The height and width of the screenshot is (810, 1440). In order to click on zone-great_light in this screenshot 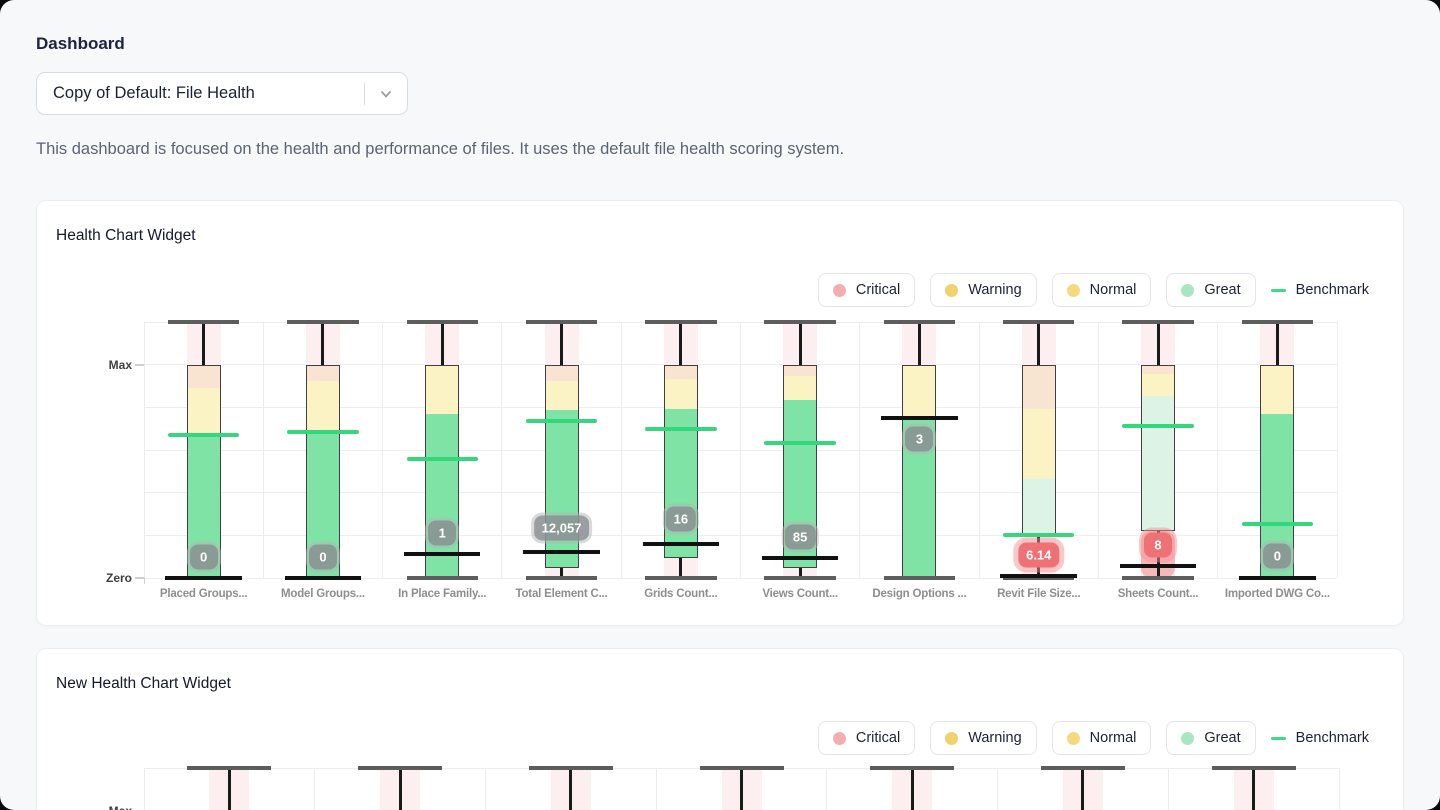, I will do `click(1038, 506)`.